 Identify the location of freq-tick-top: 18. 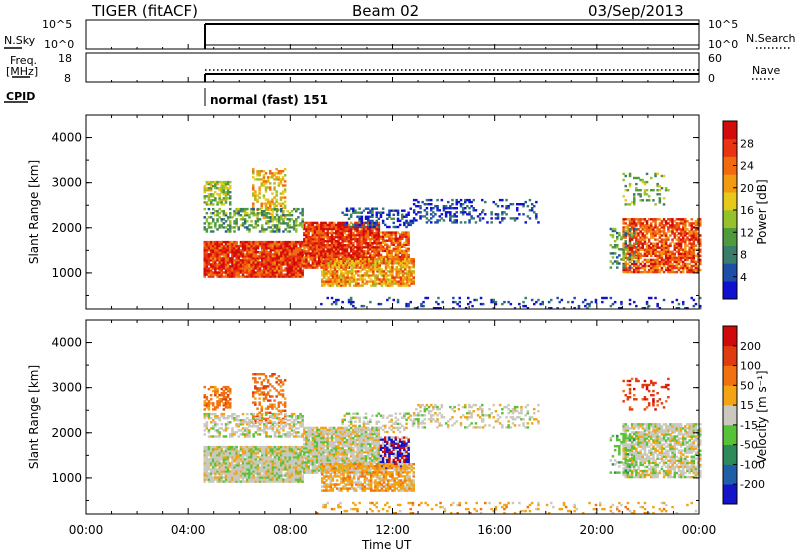
(65, 58).